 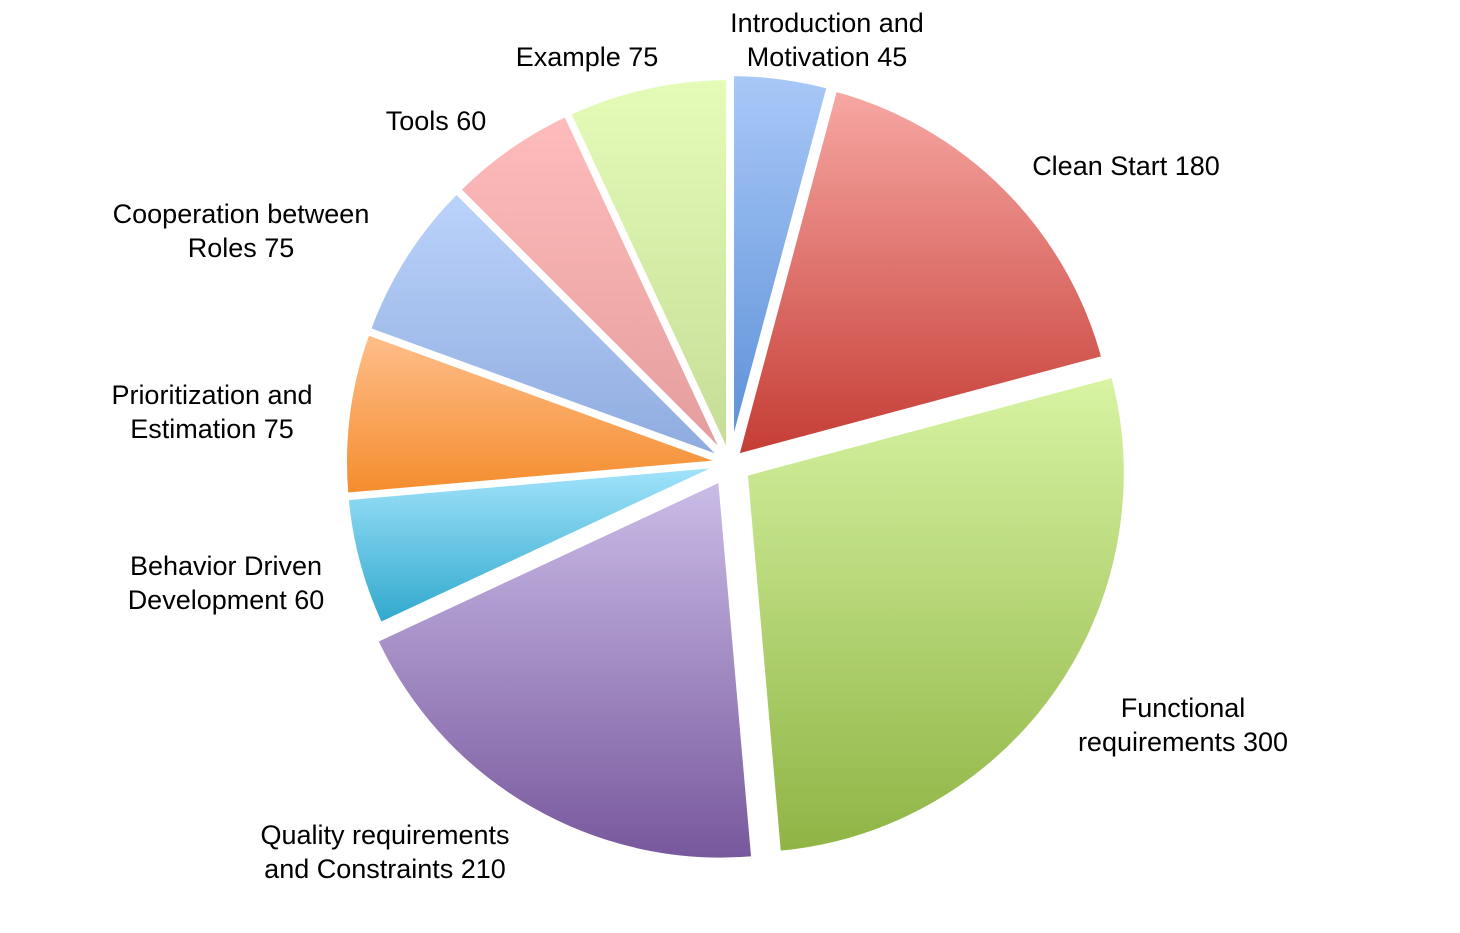 I want to click on slice-label-line: Functional, so click(x=1183, y=708).